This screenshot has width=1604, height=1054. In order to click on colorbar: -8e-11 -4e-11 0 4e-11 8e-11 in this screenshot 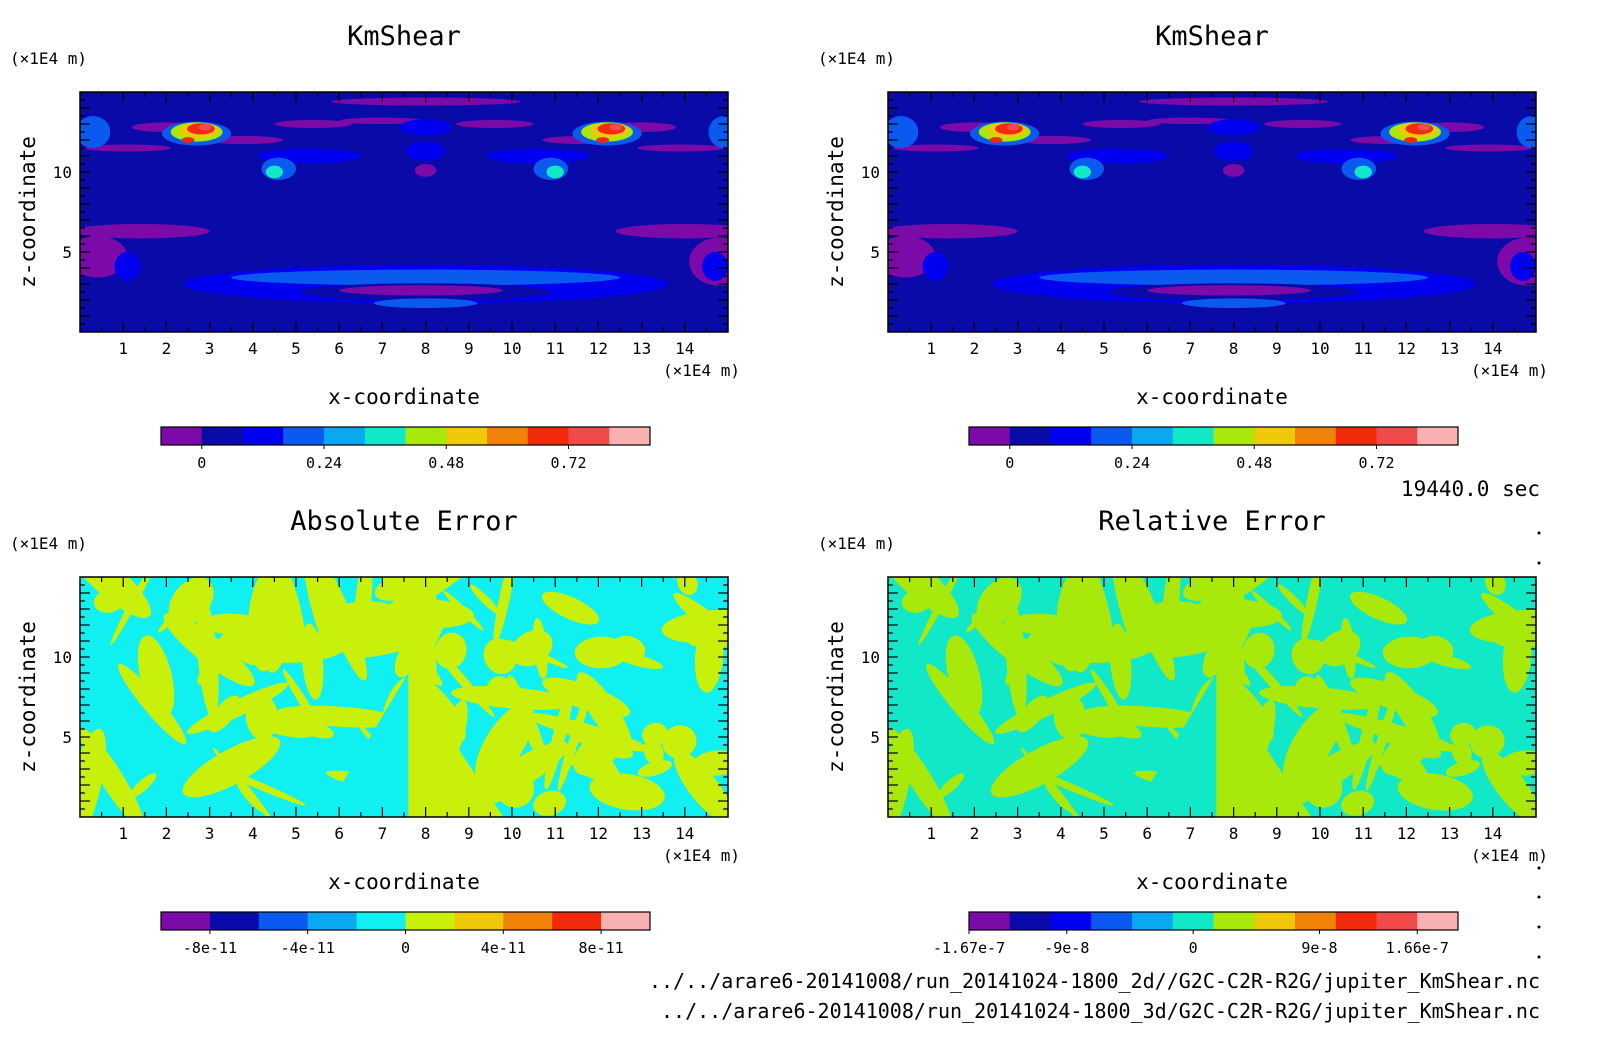, I will do `click(405, 934)`.